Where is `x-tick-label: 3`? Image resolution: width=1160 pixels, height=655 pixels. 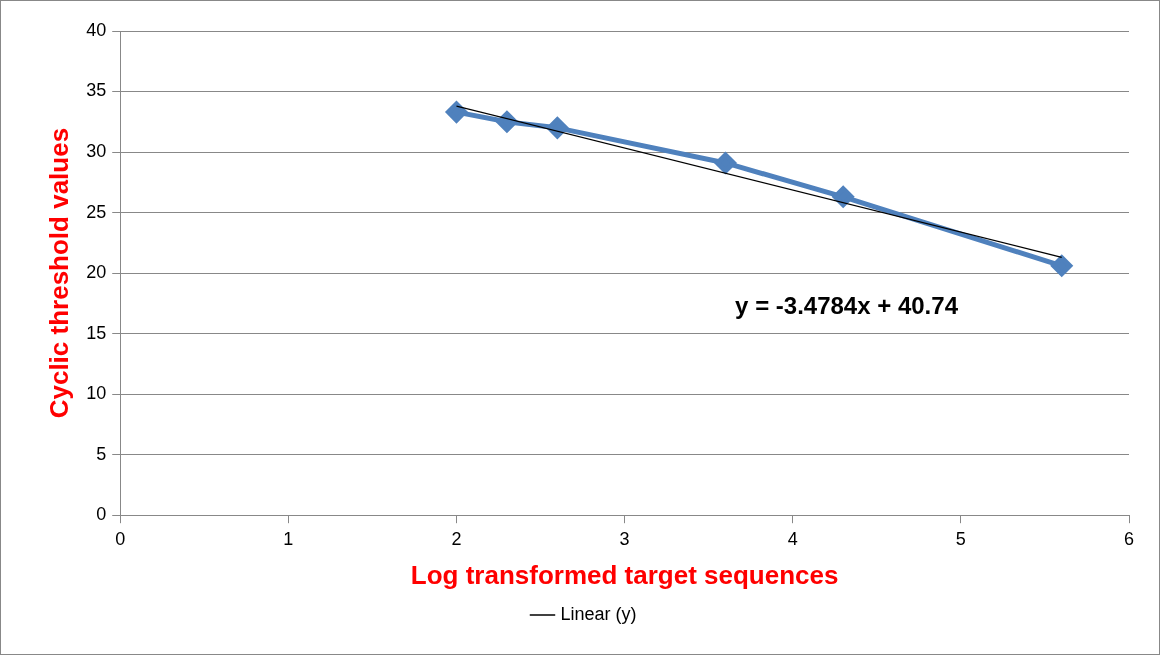
x-tick-label: 3 is located at coordinates (624, 538).